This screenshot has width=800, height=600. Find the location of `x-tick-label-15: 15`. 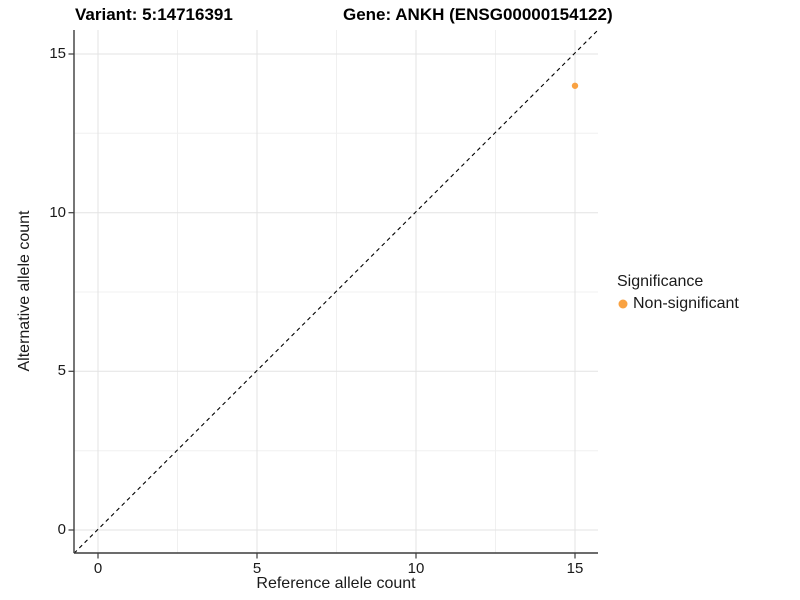

x-tick-label-15: 15 is located at coordinates (575, 568).